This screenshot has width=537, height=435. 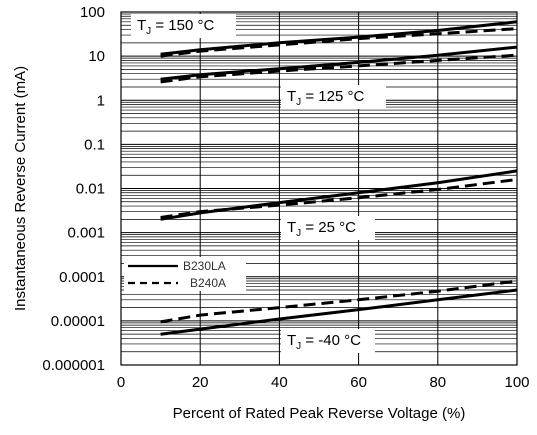 I want to click on y-tick-label: 0.0001, so click(x=82, y=277).